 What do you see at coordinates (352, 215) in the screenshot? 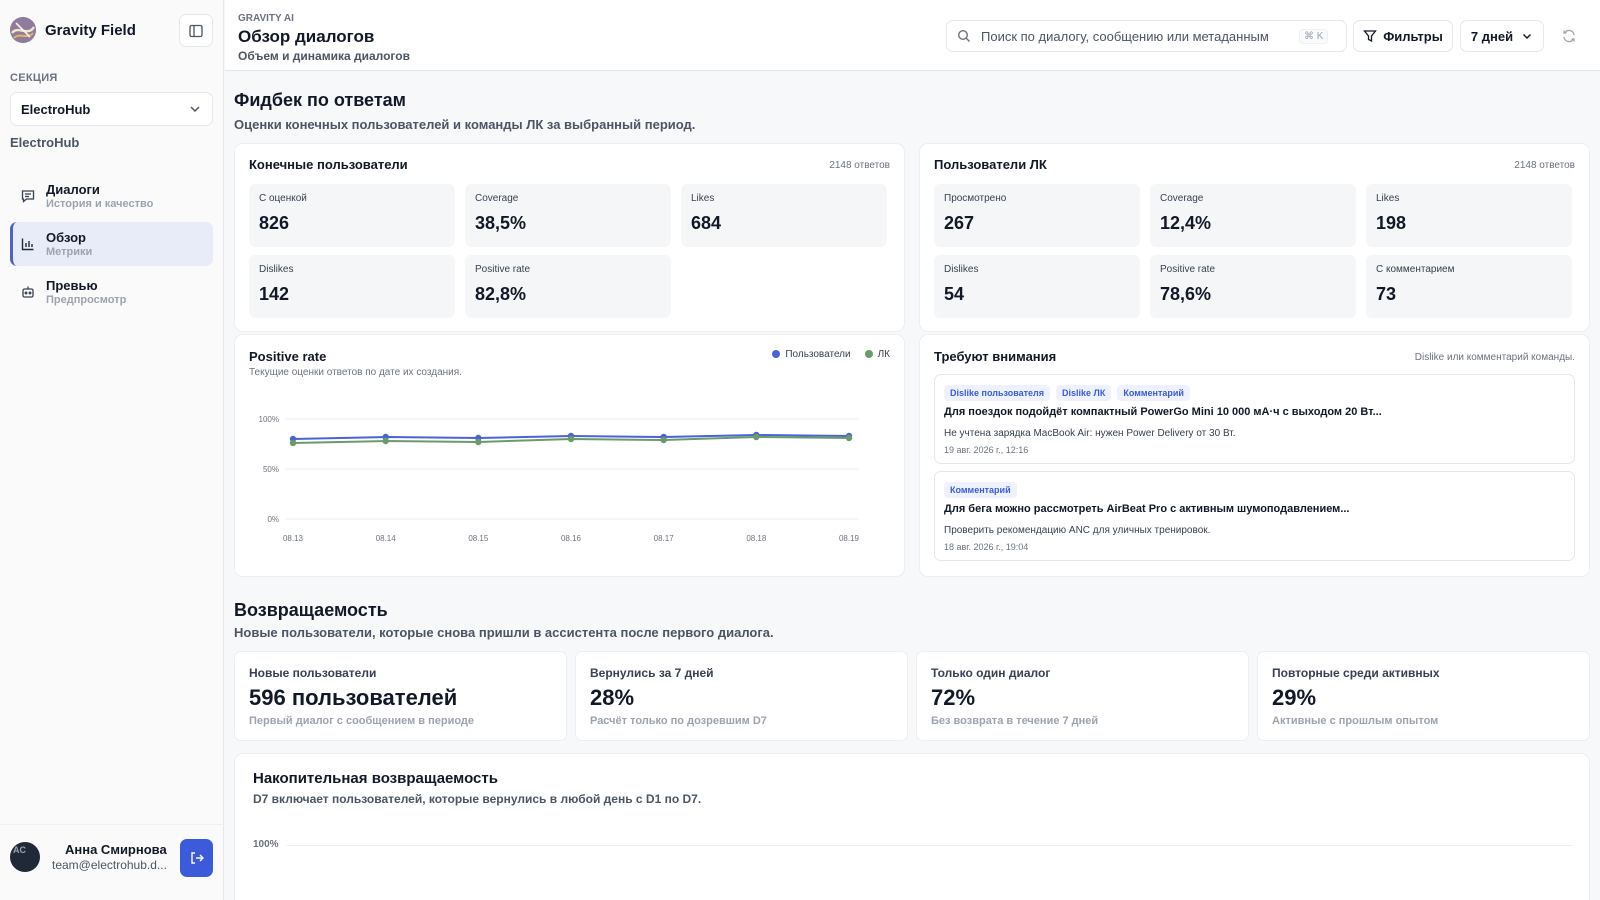
I see `stat-rated: С оценкой 826` at bounding box center [352, 215].